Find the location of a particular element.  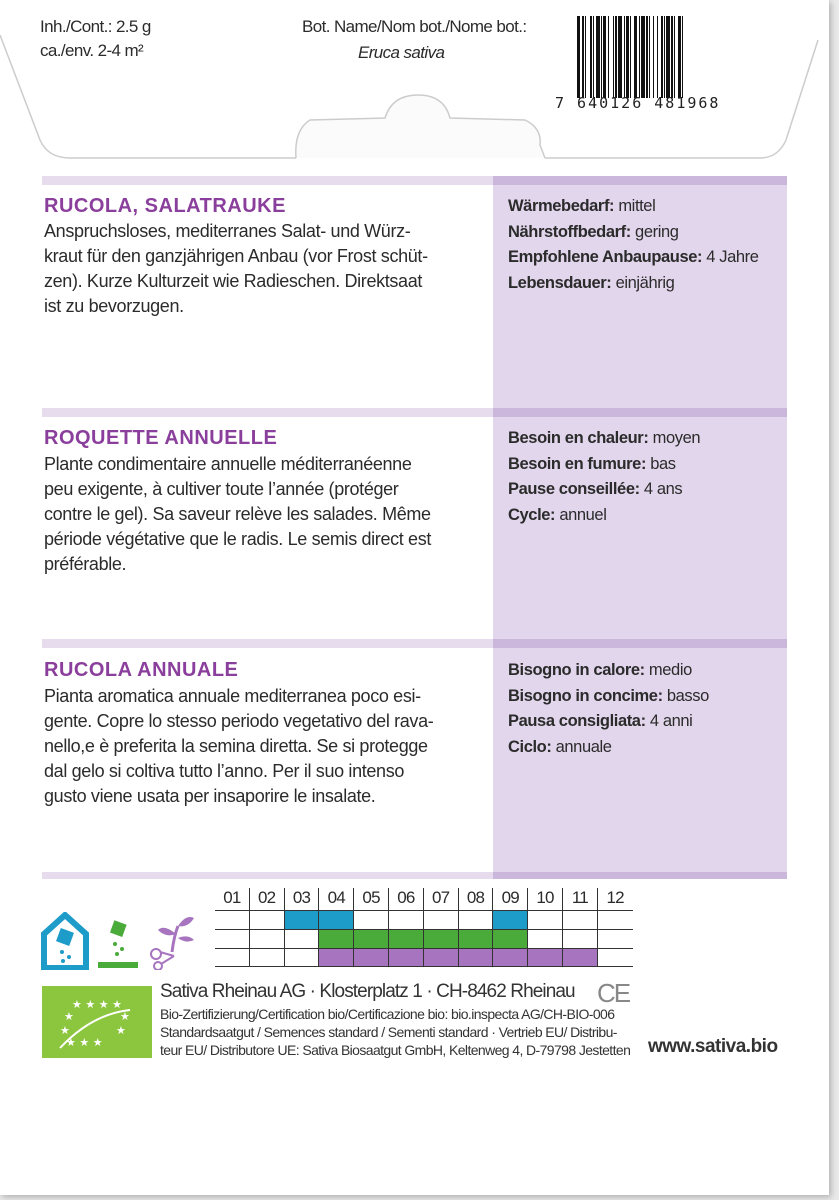

coverage-area: ca./env. 2-4 m² is located at coordinates (92, 50).